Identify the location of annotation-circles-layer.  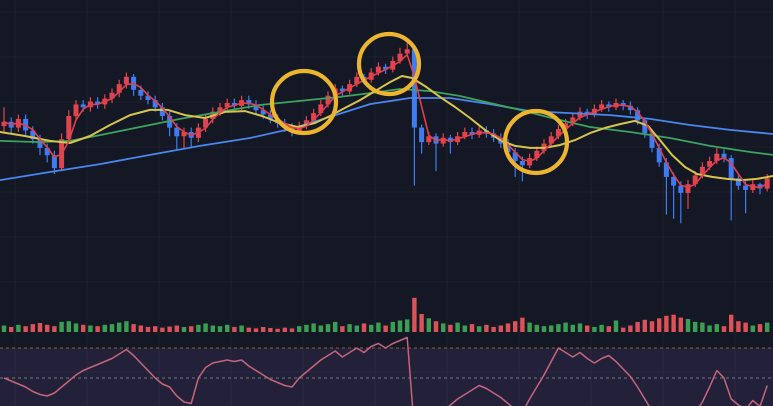
(419, 103).